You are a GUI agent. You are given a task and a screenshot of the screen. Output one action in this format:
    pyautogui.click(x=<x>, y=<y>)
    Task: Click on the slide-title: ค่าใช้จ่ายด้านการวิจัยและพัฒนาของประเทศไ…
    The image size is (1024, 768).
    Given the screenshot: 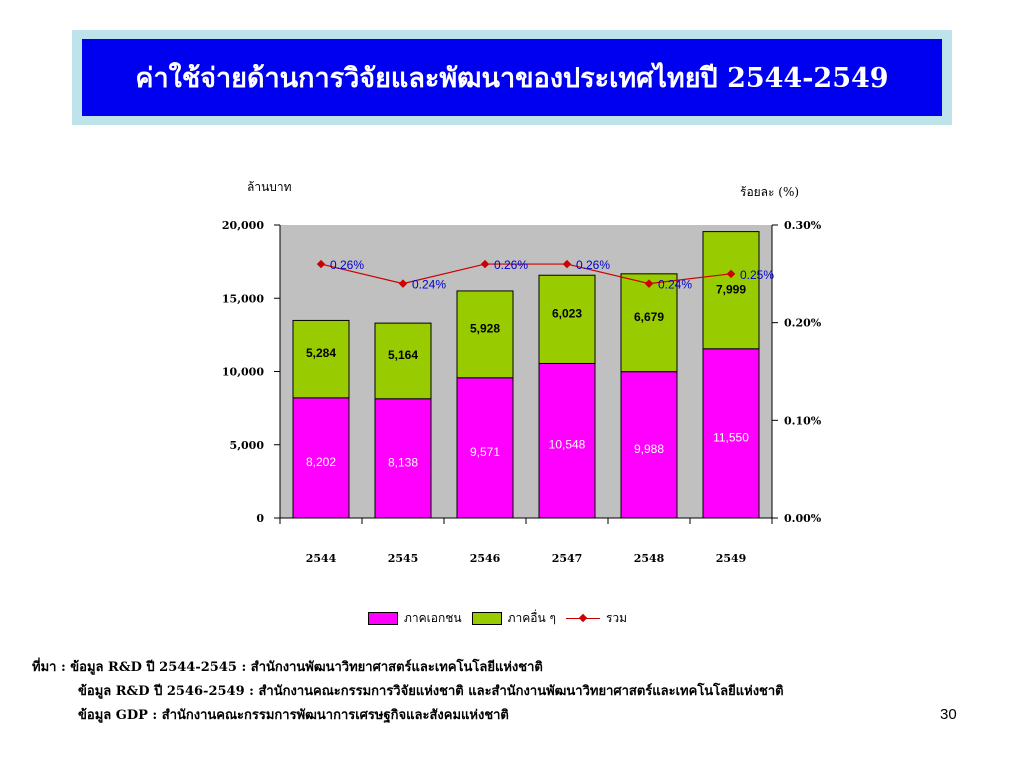 What is the action you would take?
    pyautogui.click(x=512, y=78)
    